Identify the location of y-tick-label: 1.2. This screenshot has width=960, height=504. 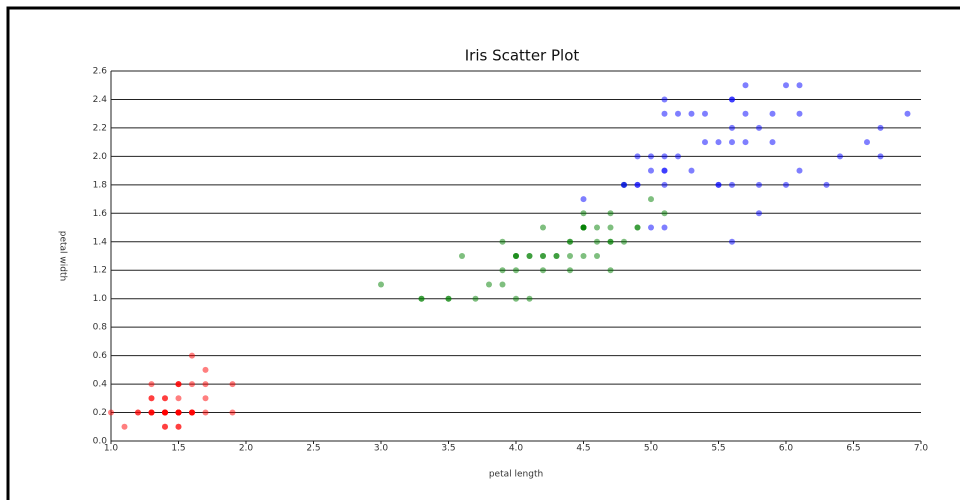
(100, 271).